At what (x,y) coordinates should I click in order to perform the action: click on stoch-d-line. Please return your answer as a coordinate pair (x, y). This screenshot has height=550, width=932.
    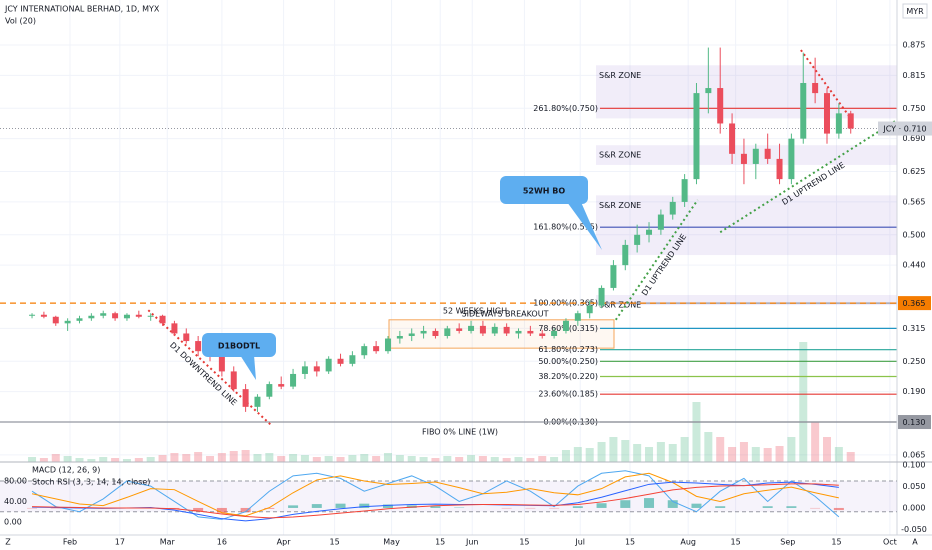
    Looking at the image, I should click on (435, 494).